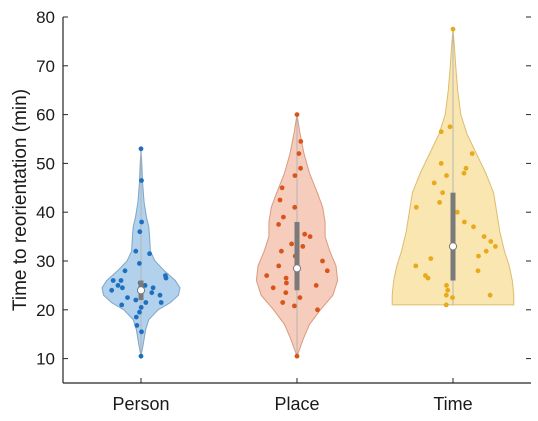 The image size is (538, 421). Describe the element at coordinates (452, 404) in the screenshot. I see `x-tick-label: Time` at that location.